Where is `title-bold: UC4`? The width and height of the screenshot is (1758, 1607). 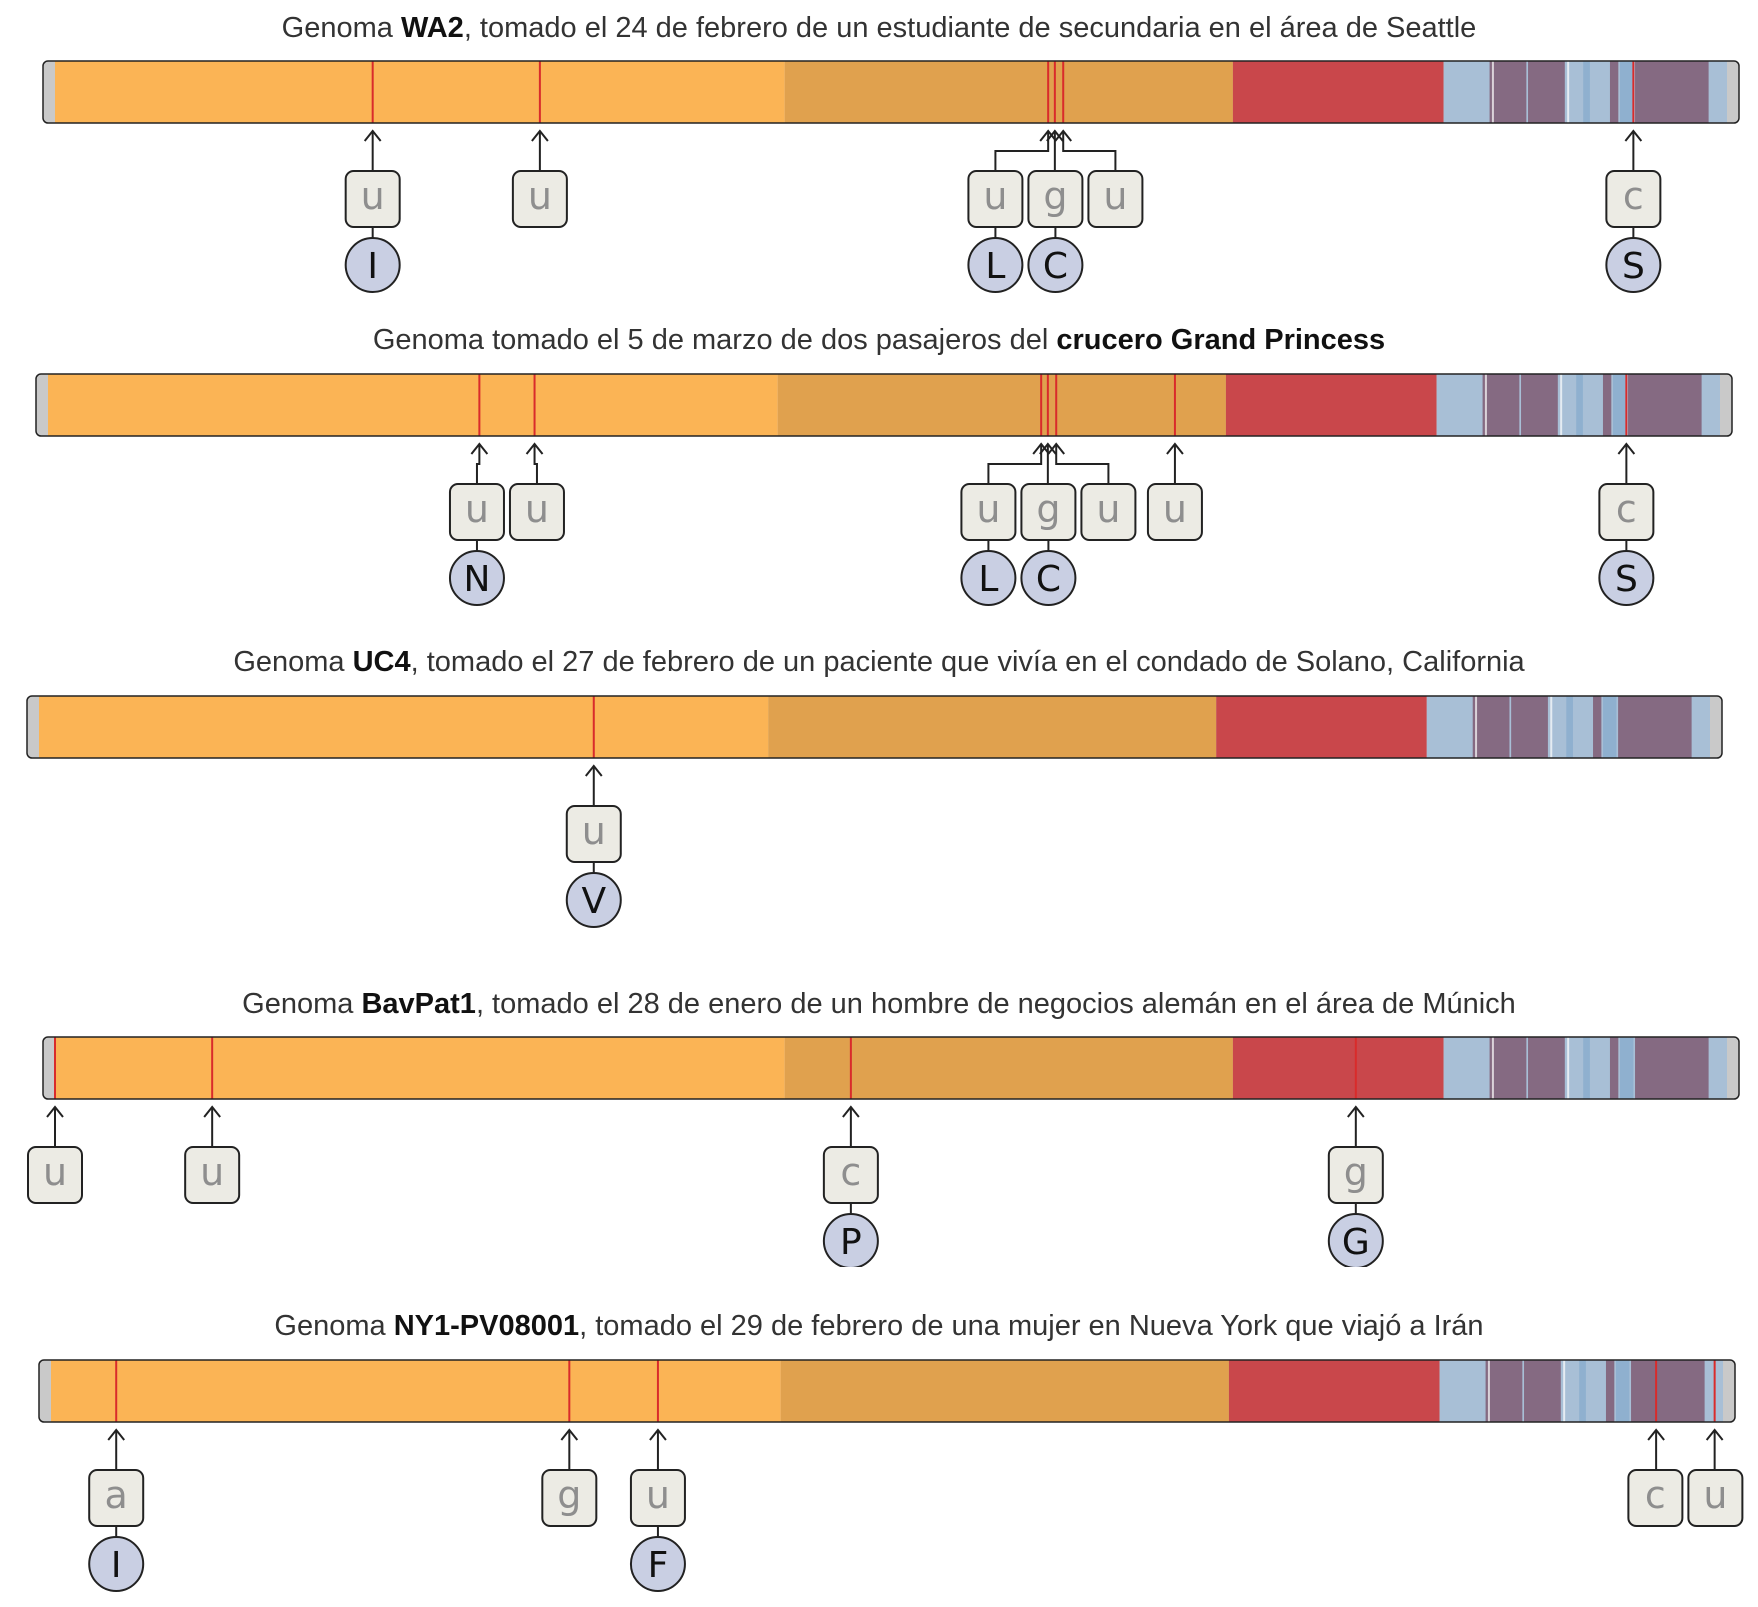
title-bold: UC4 is located at coordinates (381, 662).